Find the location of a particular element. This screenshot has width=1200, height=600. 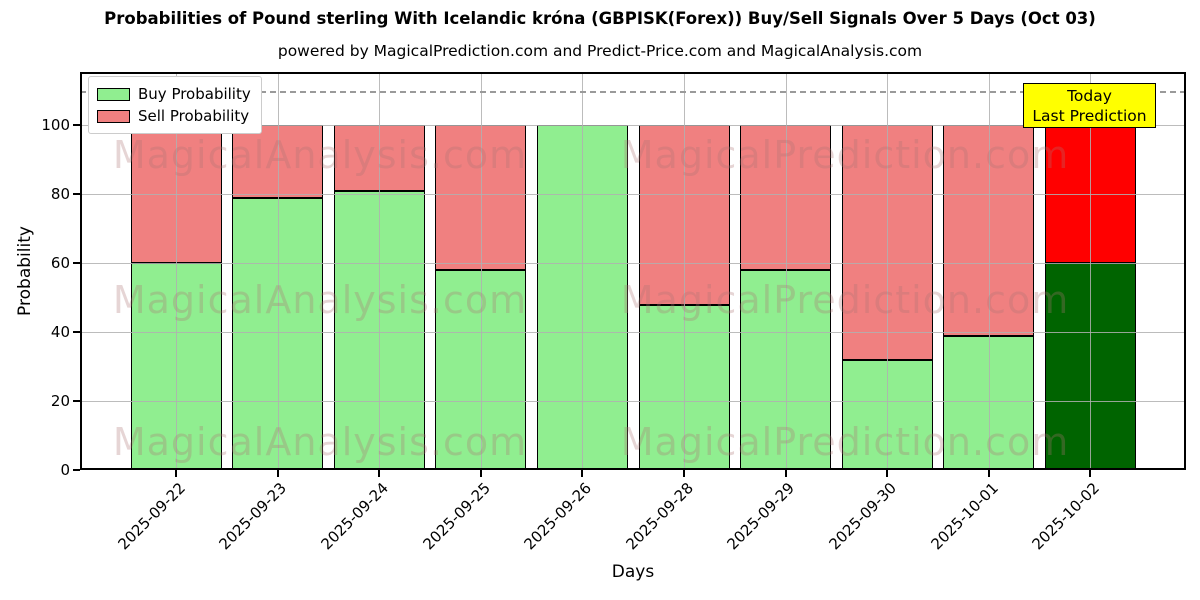

x-tick-text-2025-09-28: 2025-09-28 is located at coordinates (659, 516).